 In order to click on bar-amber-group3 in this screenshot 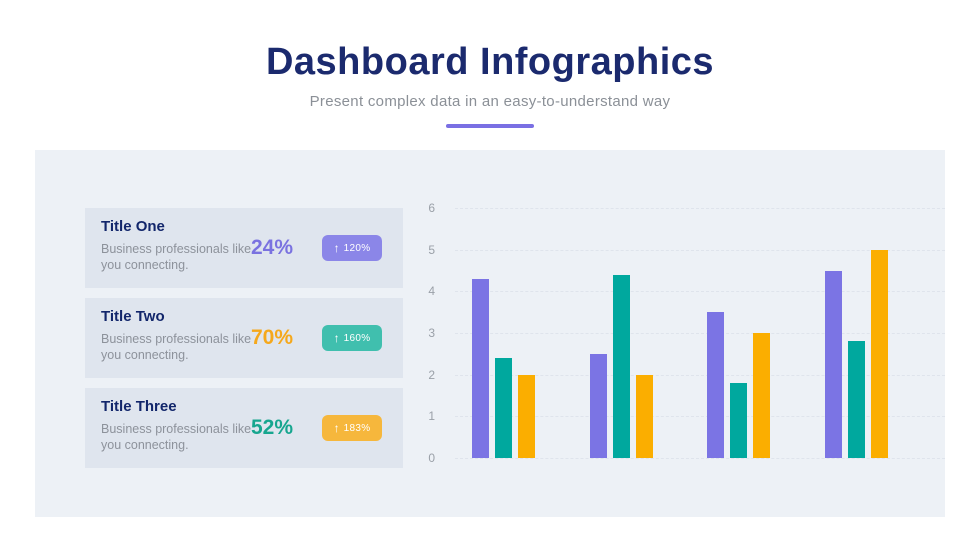, I will do `click(762, 395)`.